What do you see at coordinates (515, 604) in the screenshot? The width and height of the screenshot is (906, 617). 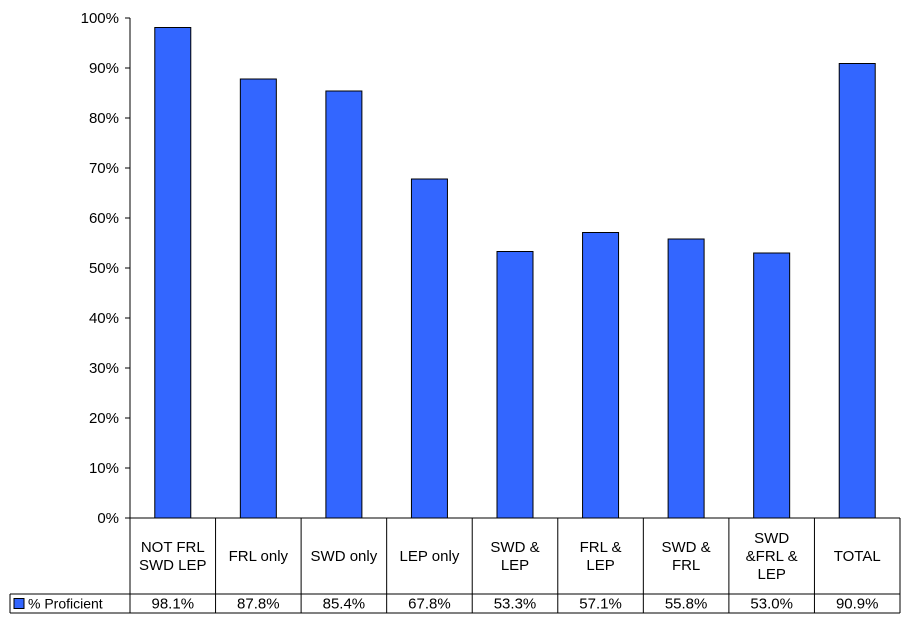 I see `data-label: 53.3%` at bounding box center [515, 604].